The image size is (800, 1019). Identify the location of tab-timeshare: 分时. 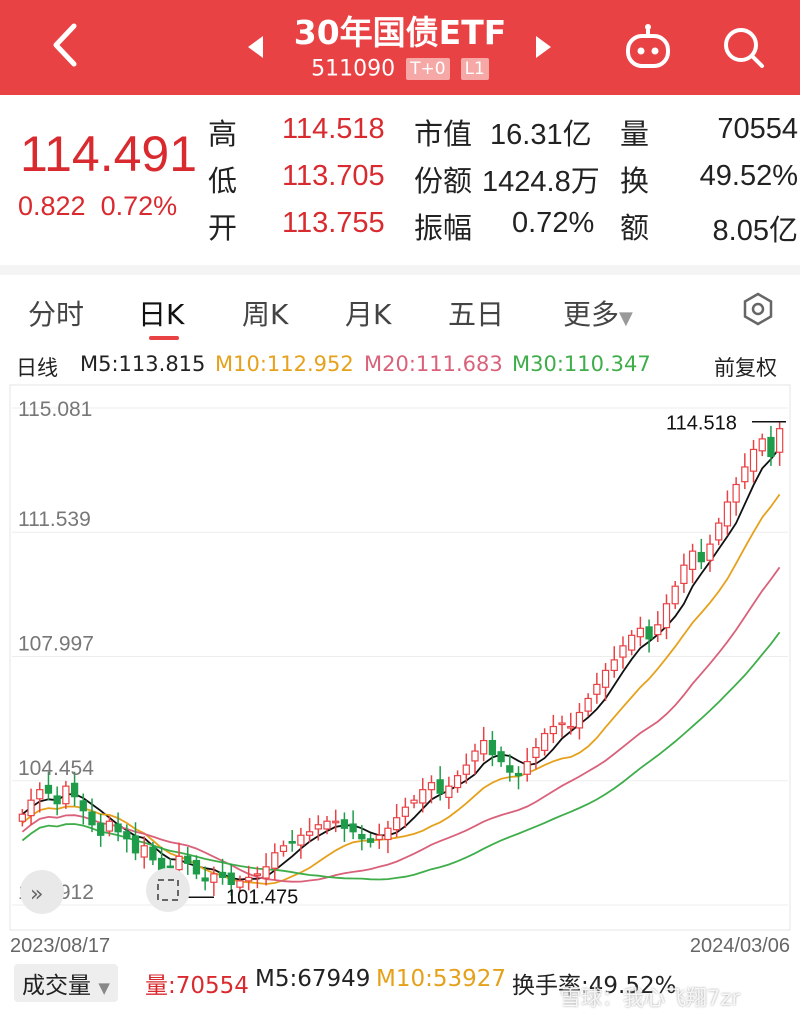
(56, 314).